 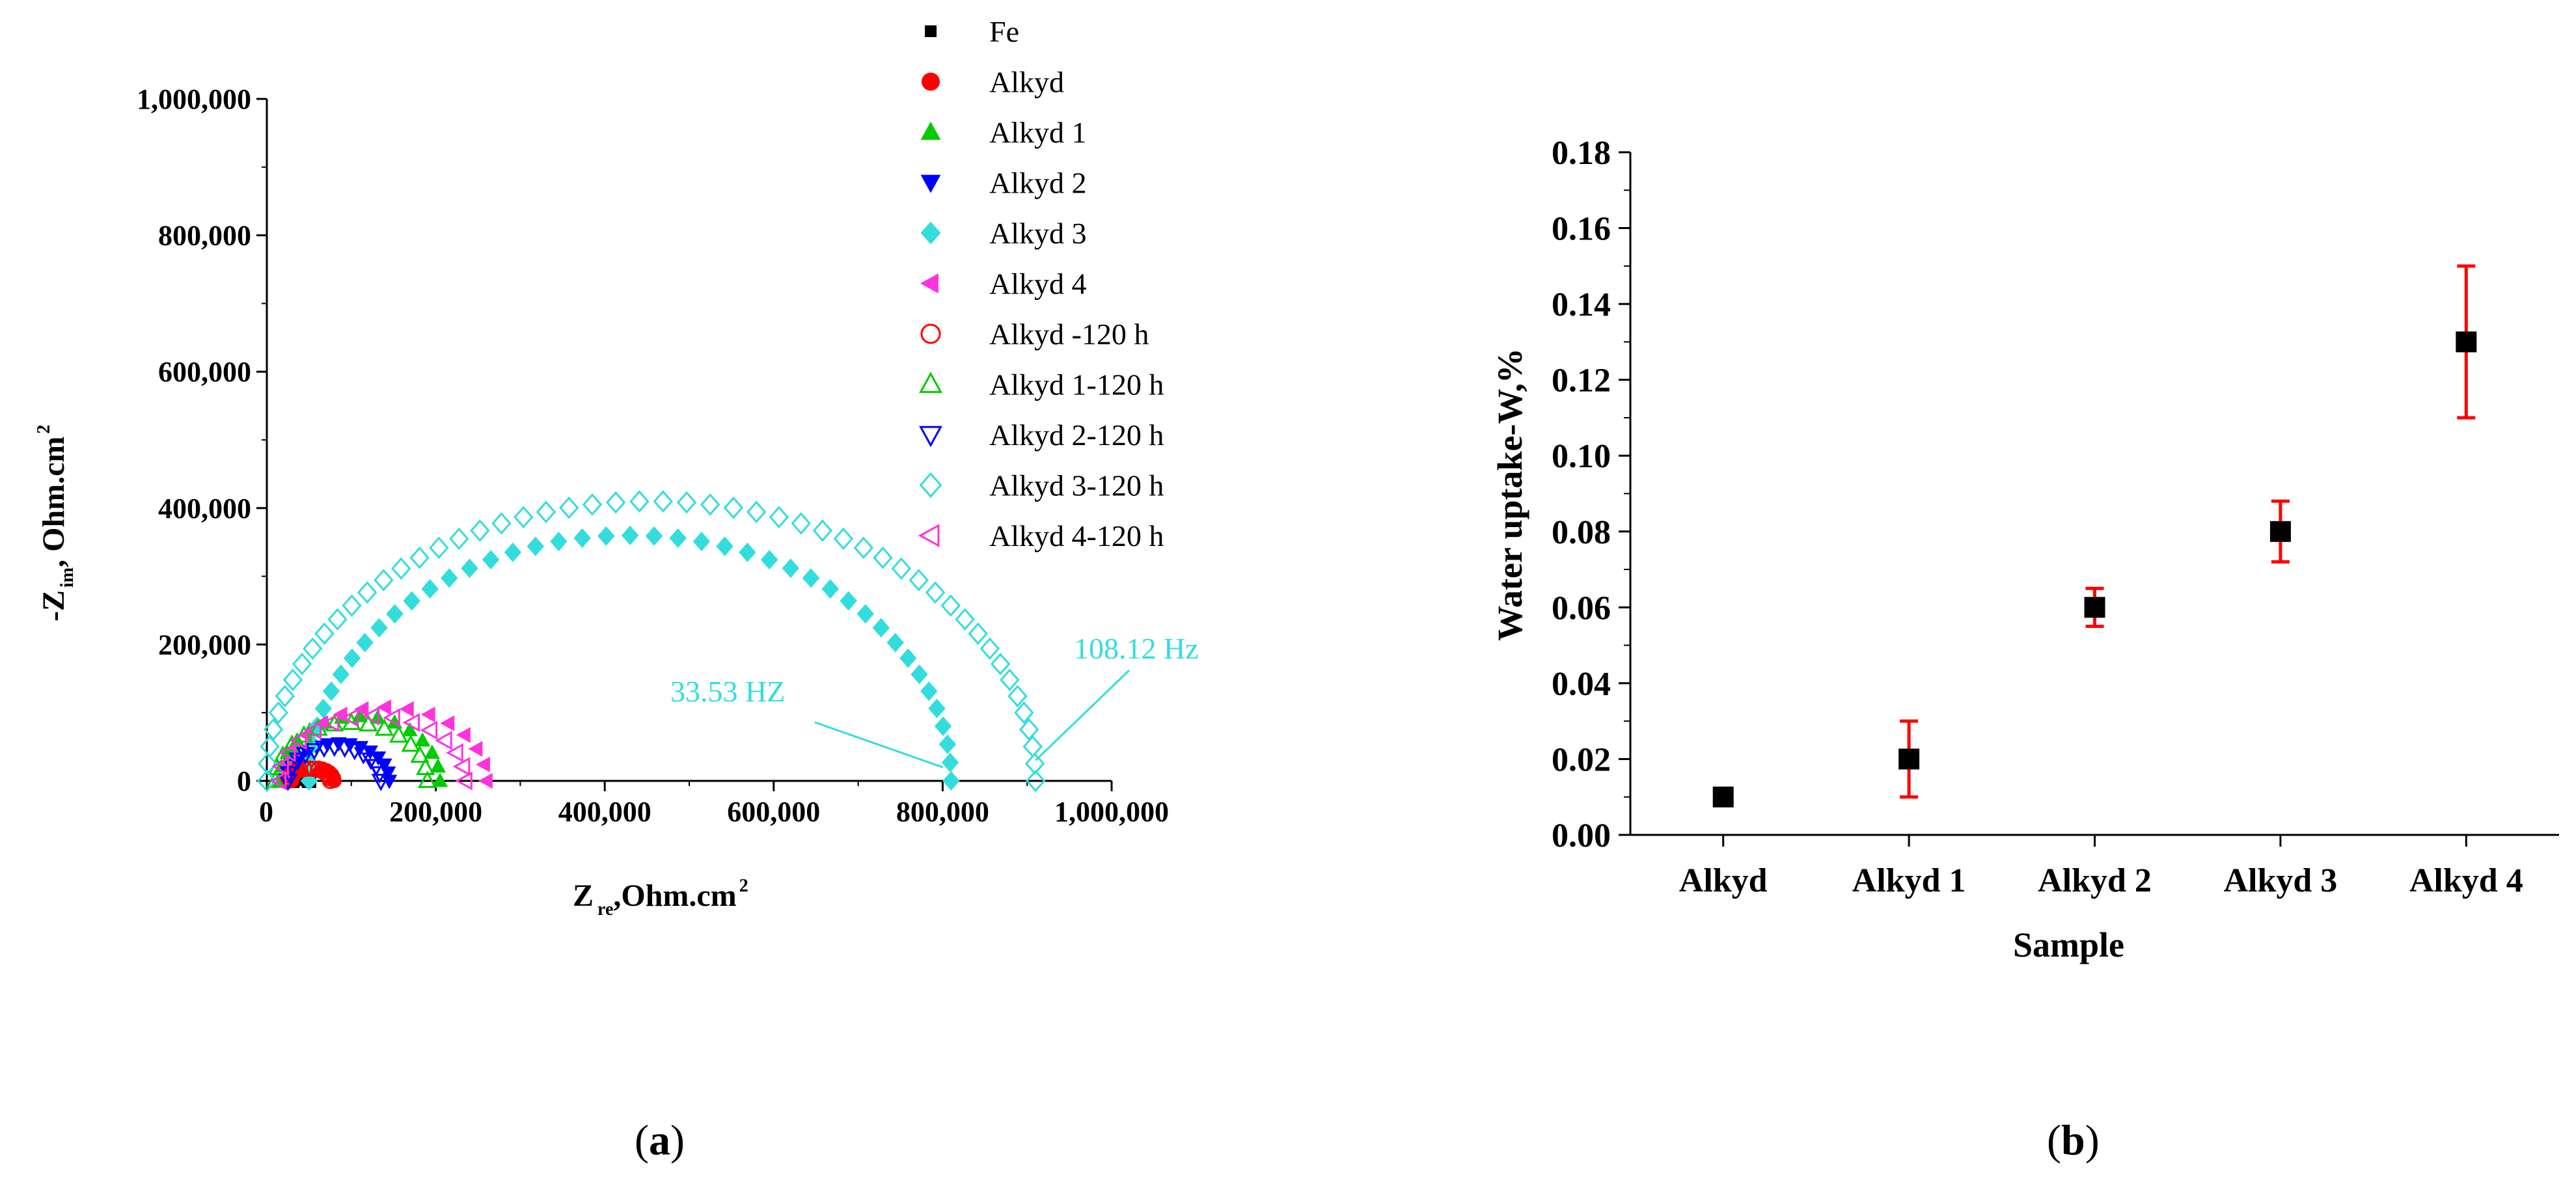 I want to click on x-tick-label: Alkyd 3, so click(x=2280, y=880).